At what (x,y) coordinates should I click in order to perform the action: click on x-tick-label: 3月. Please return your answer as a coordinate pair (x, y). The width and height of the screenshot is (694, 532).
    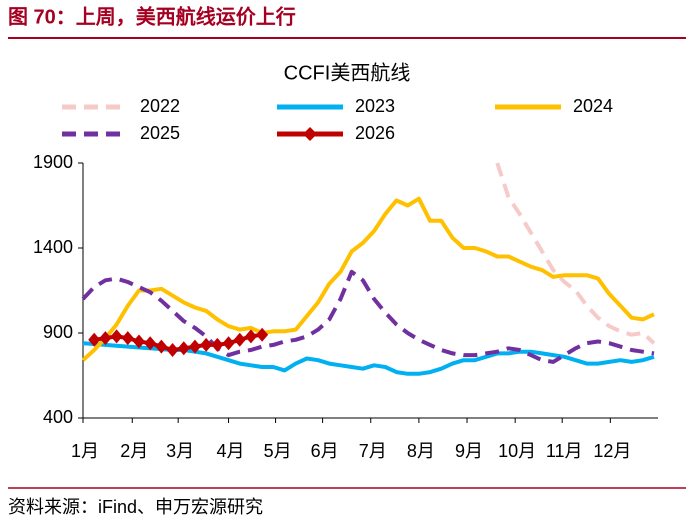
    Looking at the image, I should click on (180, 451).